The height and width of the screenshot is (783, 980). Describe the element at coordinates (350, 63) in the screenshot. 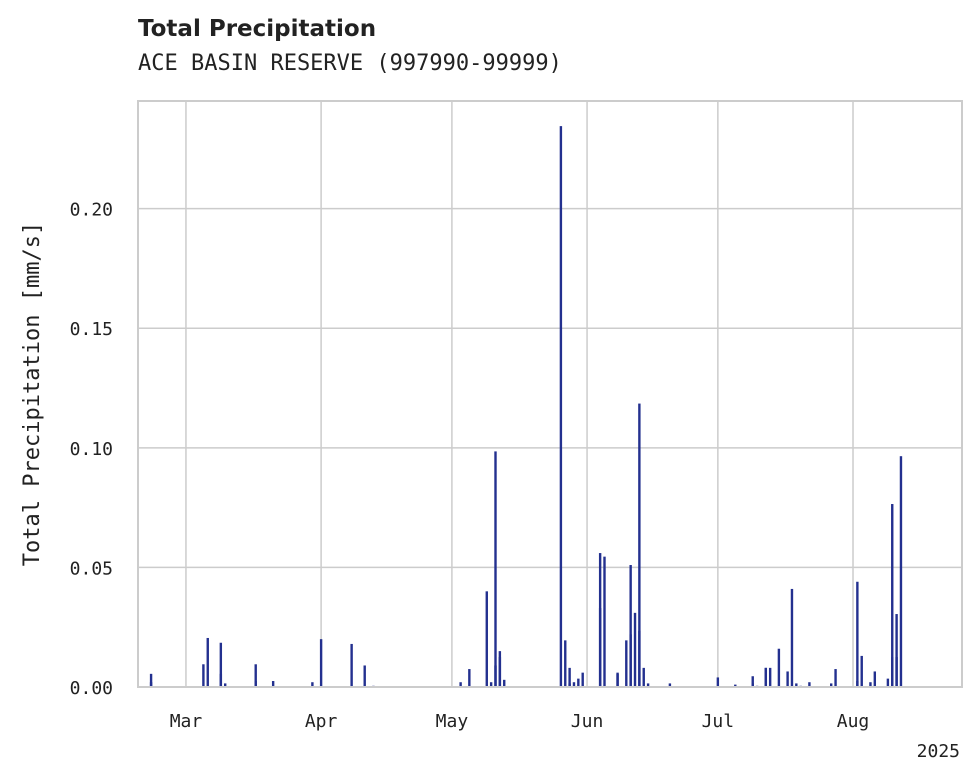

I see `chart-subtitle: ACE BASIN RESERVE (997990-99999)` at that location.